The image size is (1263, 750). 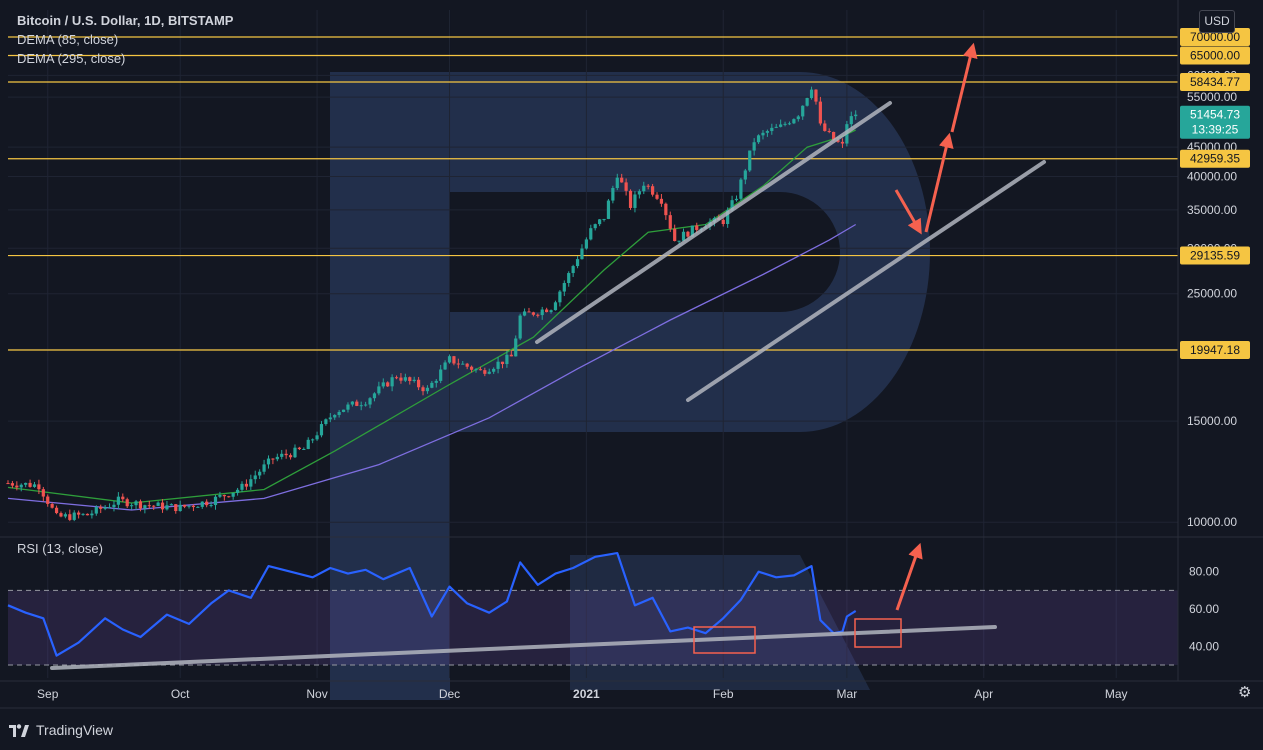 I want to click on bar-countdown: 13:39:25, so click(x=1215, y=130).